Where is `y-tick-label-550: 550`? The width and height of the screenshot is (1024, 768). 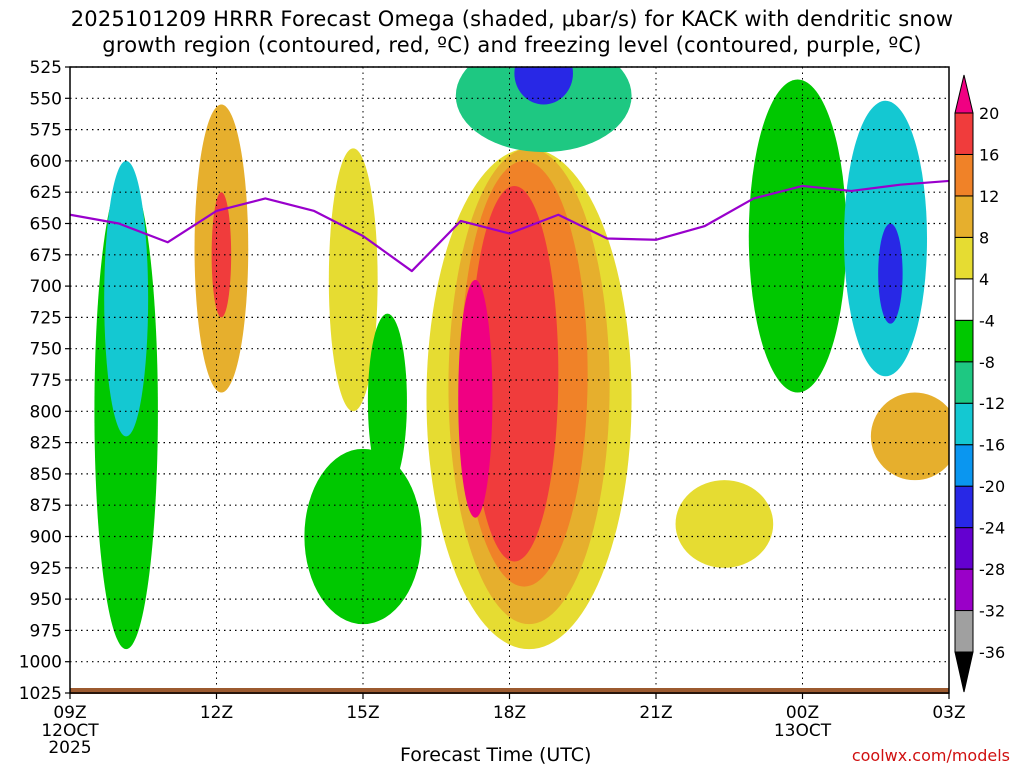
y-tick-label-550: 550 is located at coordinates (46, 99).